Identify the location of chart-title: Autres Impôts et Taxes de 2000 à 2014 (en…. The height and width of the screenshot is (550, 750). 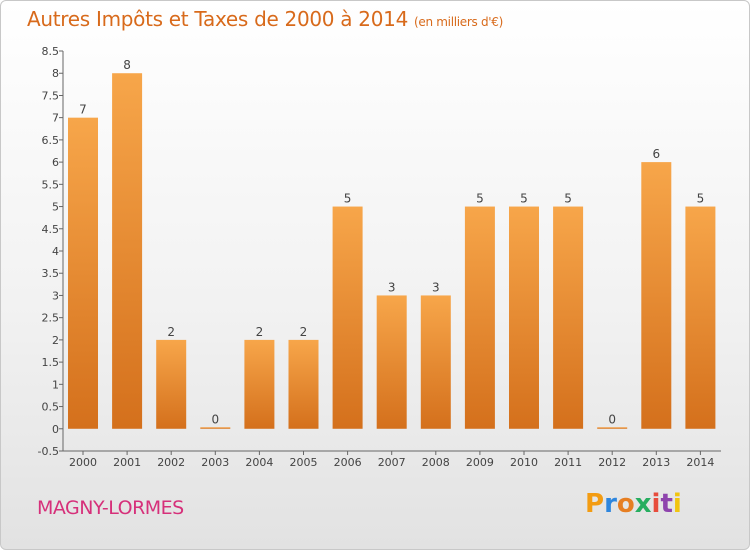
(265, 19).